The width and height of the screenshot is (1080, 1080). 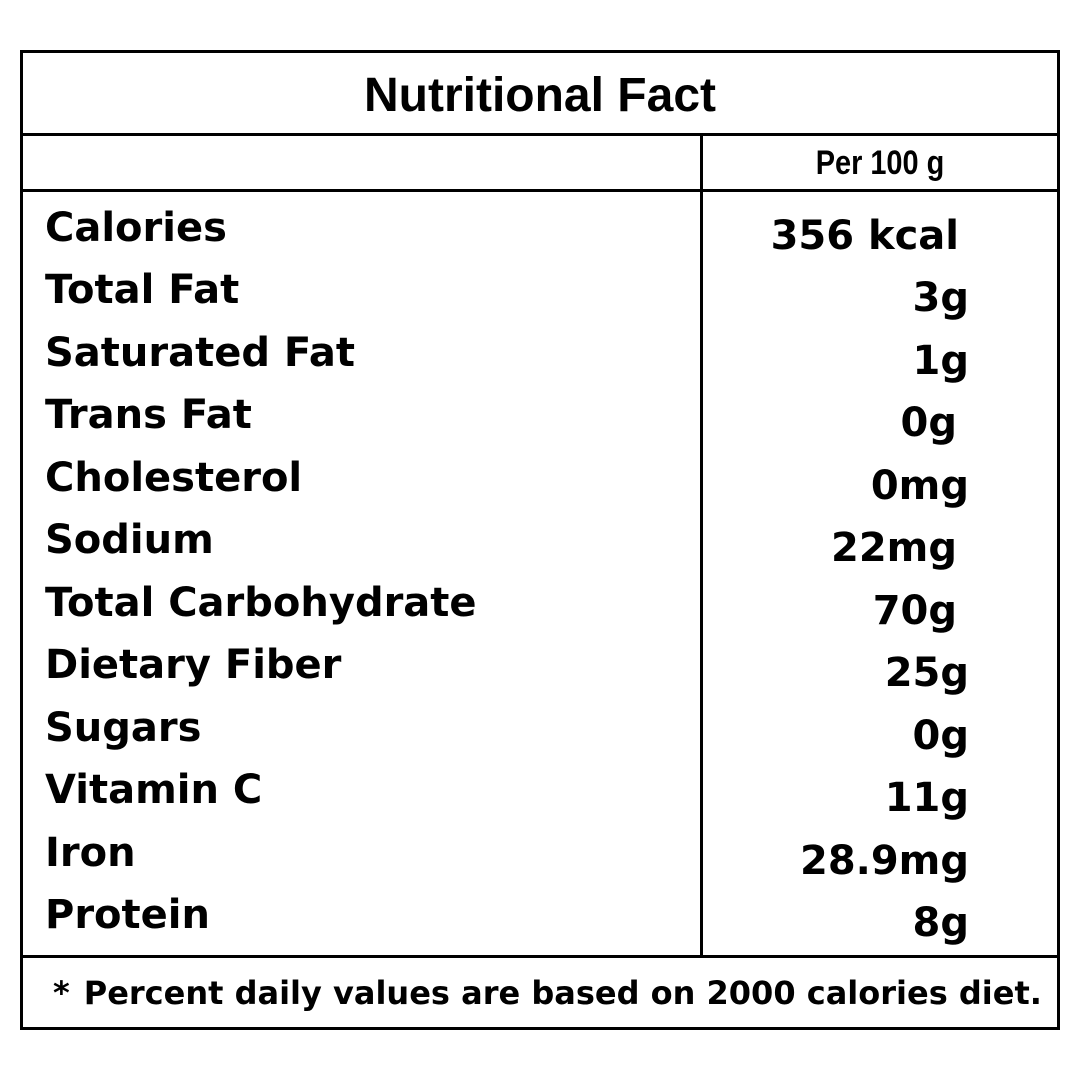 What do you see at coordinates (261, 603) in the screenshot?
I see `nutrient-name: Total Carbohydrate` at bounding box center [261, 603].